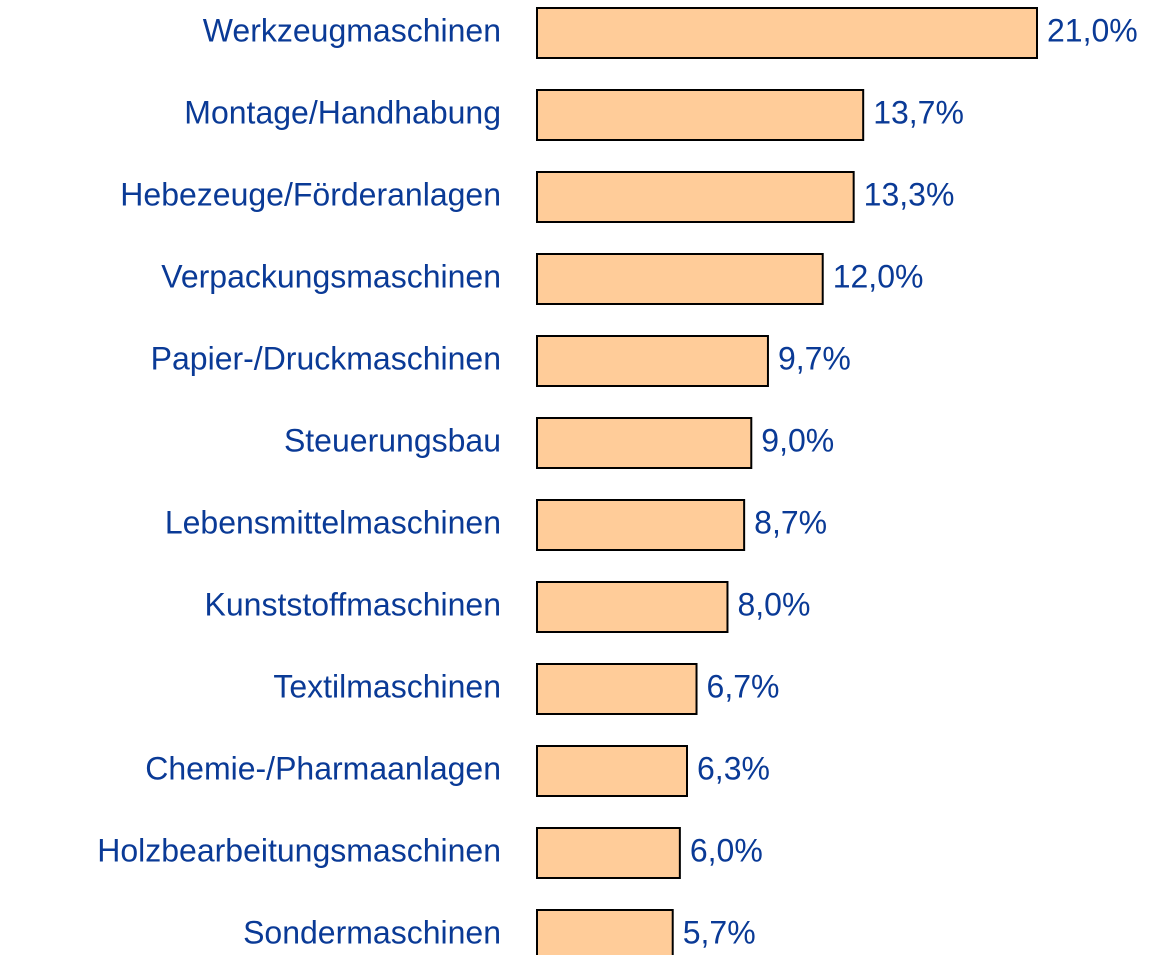 This screenshot has height=955, width=1171. I want to click on category-label: Holzbearbeitungsmaschinen, so click(299, 850).